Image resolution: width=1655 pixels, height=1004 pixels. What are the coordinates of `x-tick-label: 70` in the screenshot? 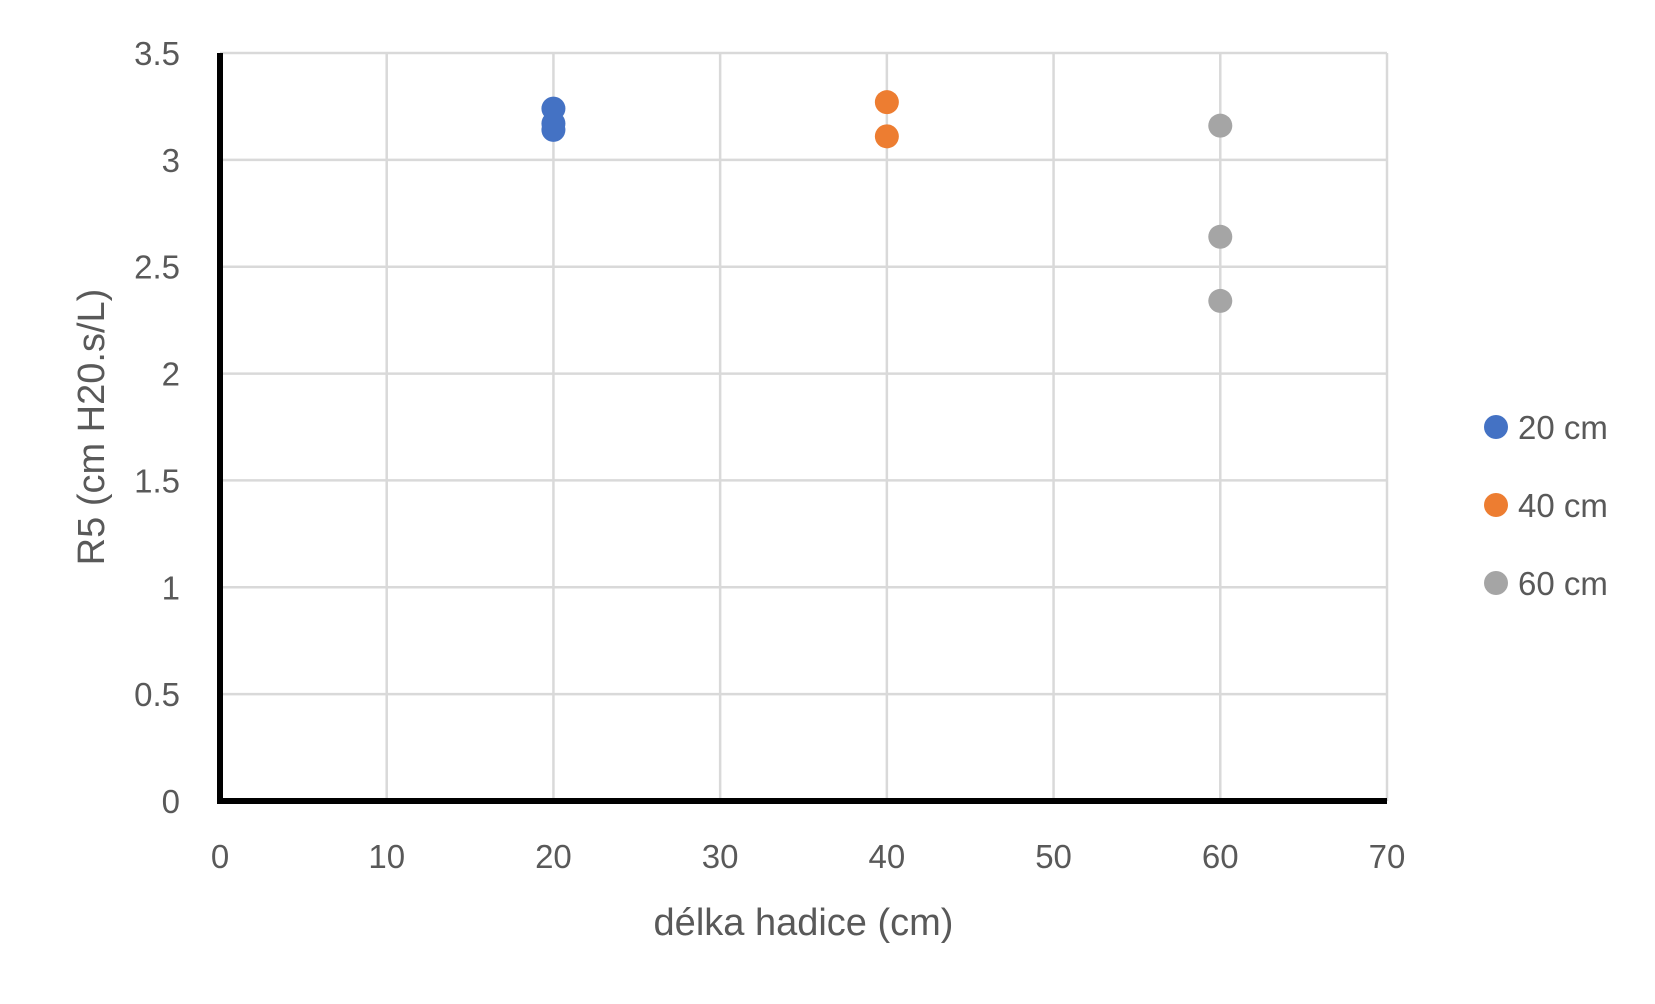 It's located at (1387, 856).